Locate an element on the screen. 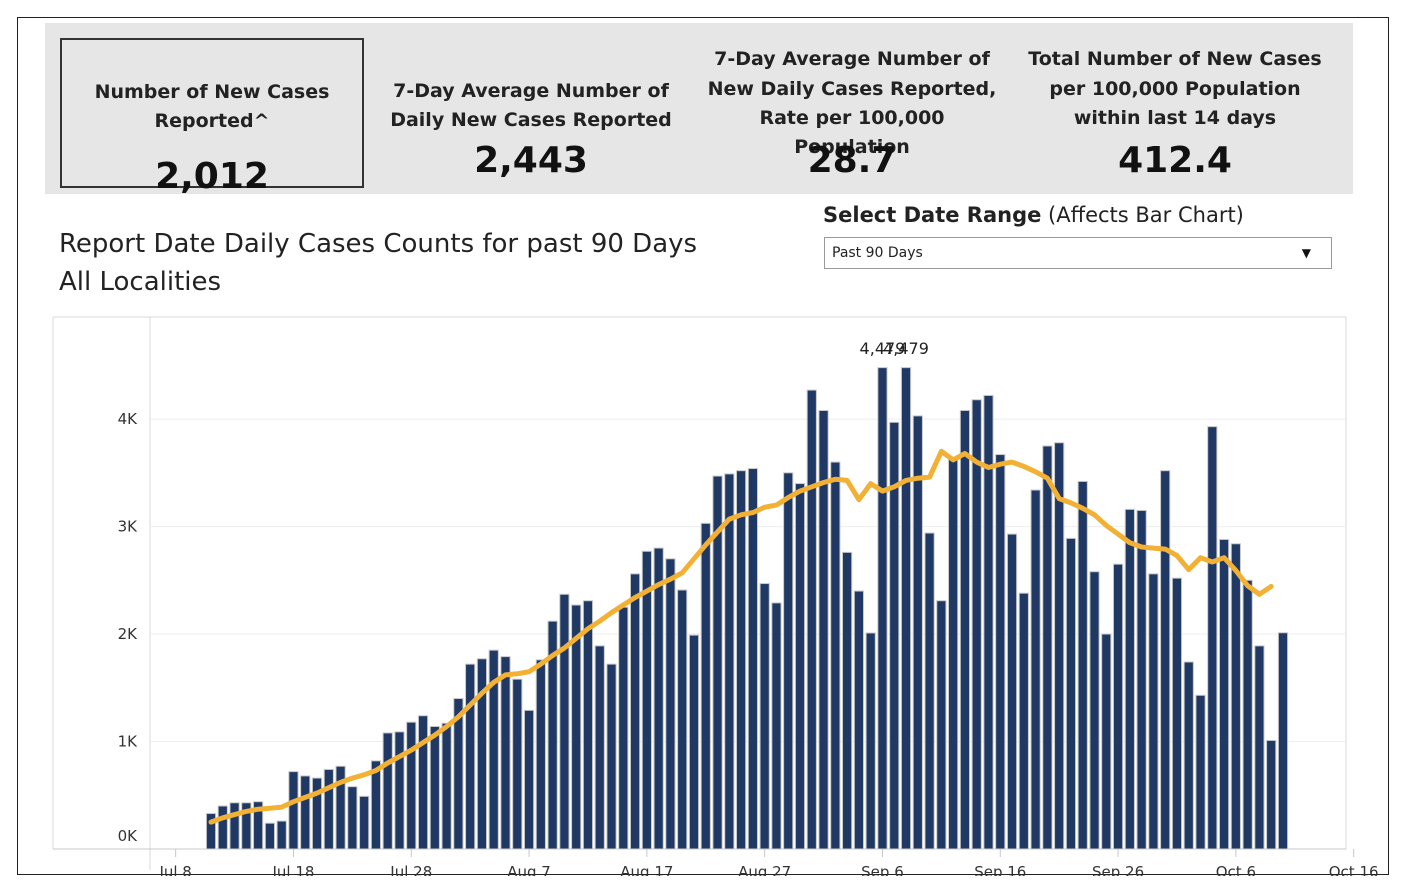 The height and width of the screenshot is (894, 1408). kpi-label-line: Daily New Cases Reported is located at coordinates (531, 120).